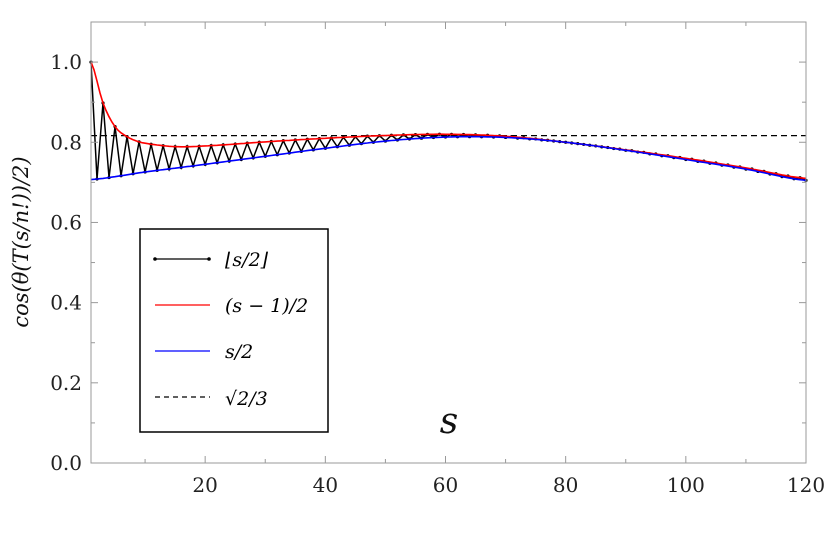 The height and width of the screenshot is (557, 830). I want to click on x-axis-label: s, so click(449, 421).